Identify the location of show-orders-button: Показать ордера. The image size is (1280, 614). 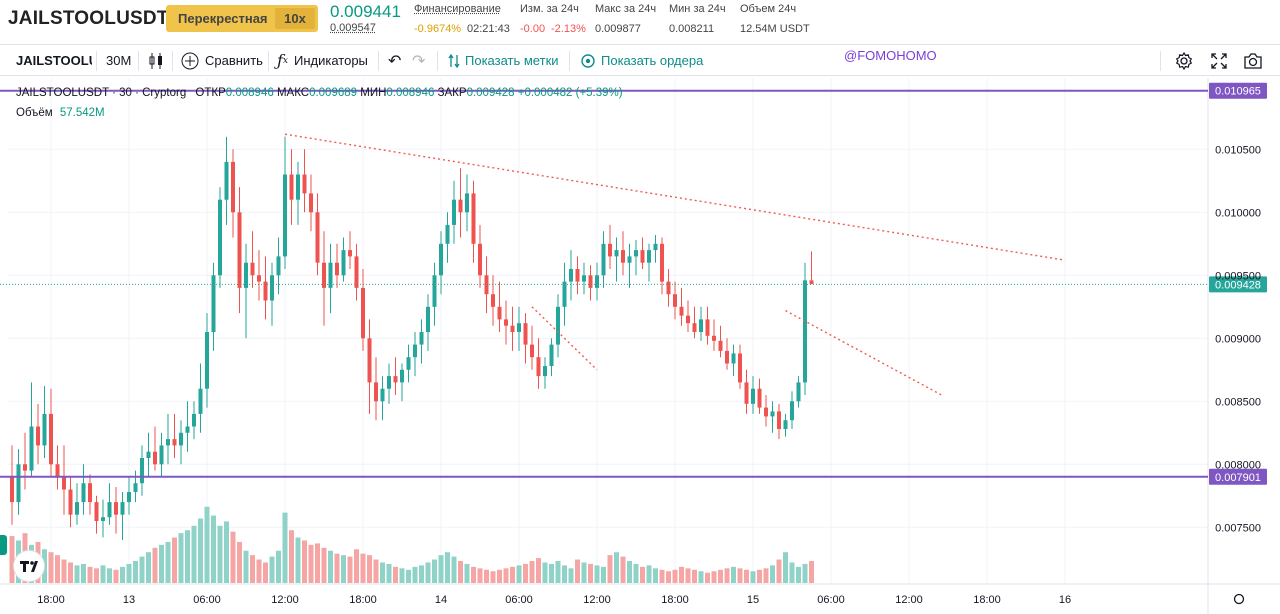
(642, 60).